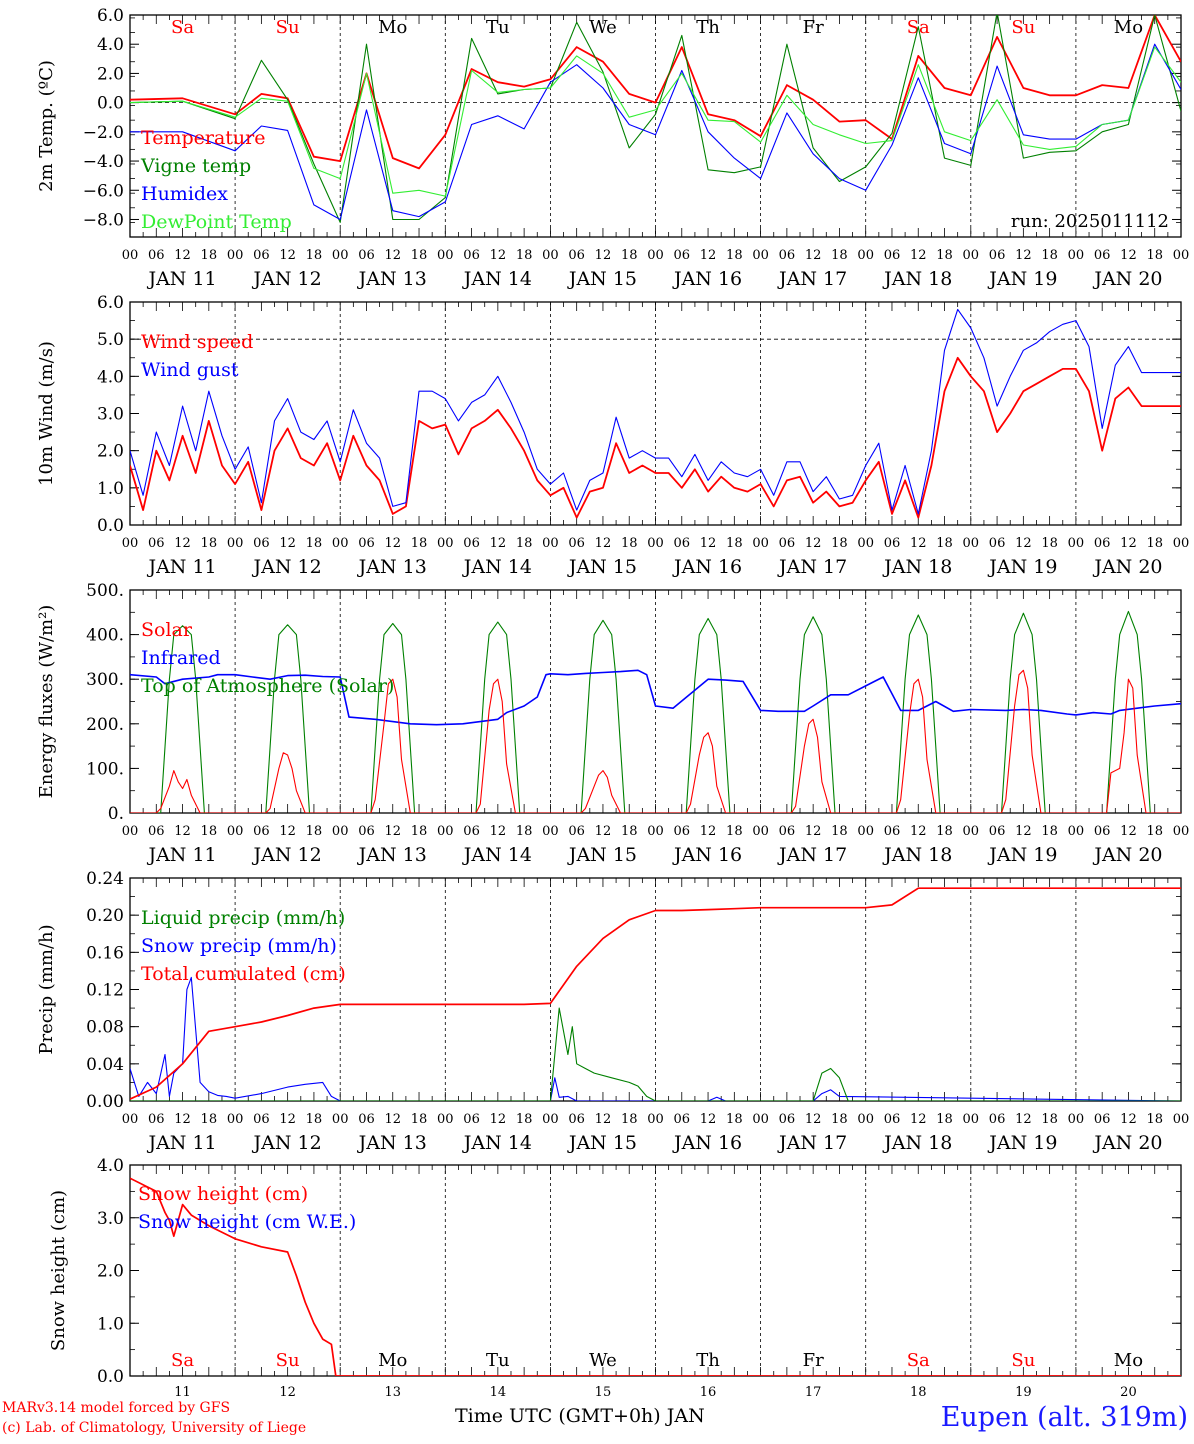 Image resolution: width=1194 pixels, height=1444 pixels. I want to click on legend-entry: Humidex, so click(184, 194).